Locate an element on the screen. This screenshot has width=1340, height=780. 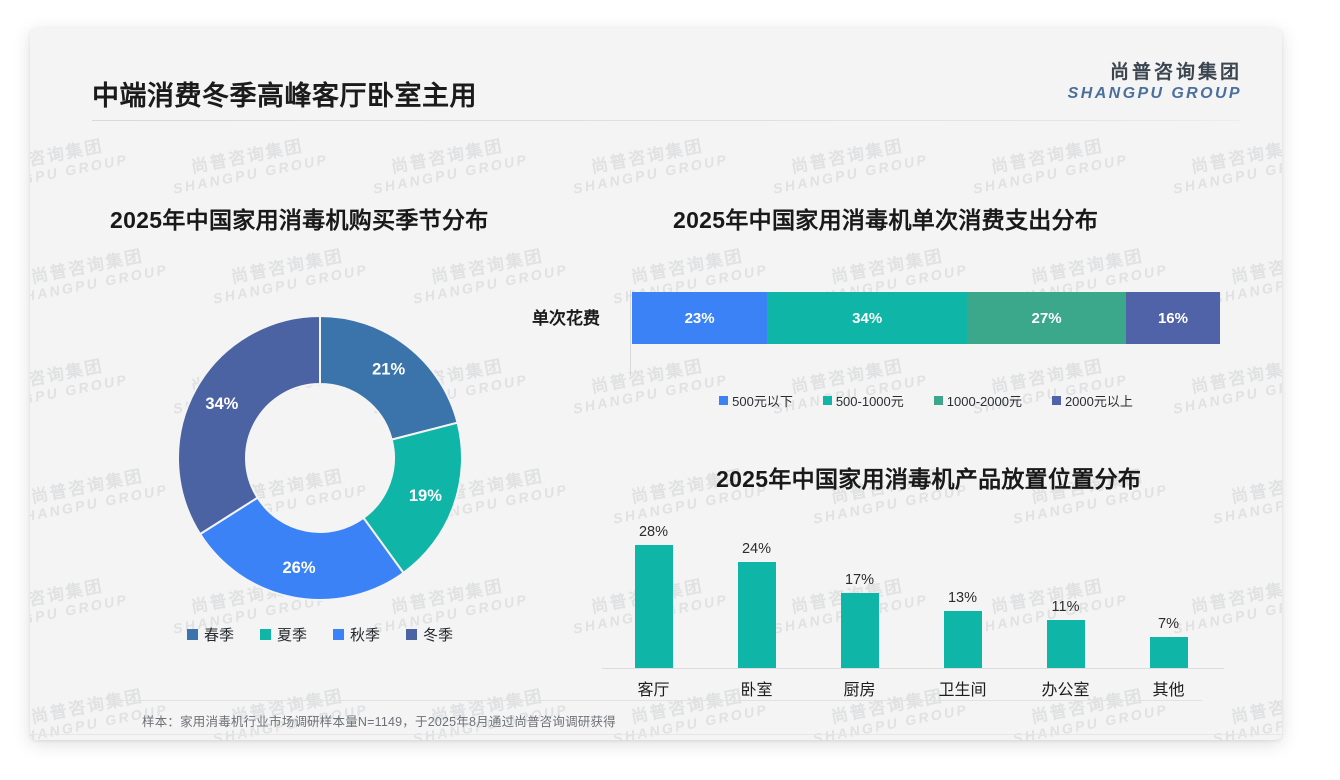
legend-label: 冬季 is located at coordinates (438, 635).